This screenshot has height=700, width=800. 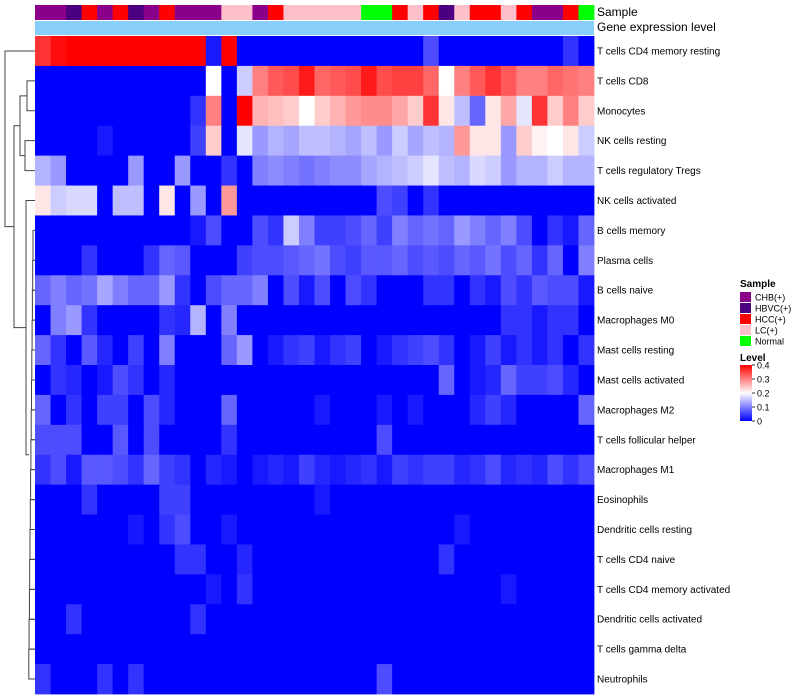 What do you see at coordinates (770, 298) in the screenshot?
I see `legend-group-label: CHB(+)` at bounding box center [770, 298].